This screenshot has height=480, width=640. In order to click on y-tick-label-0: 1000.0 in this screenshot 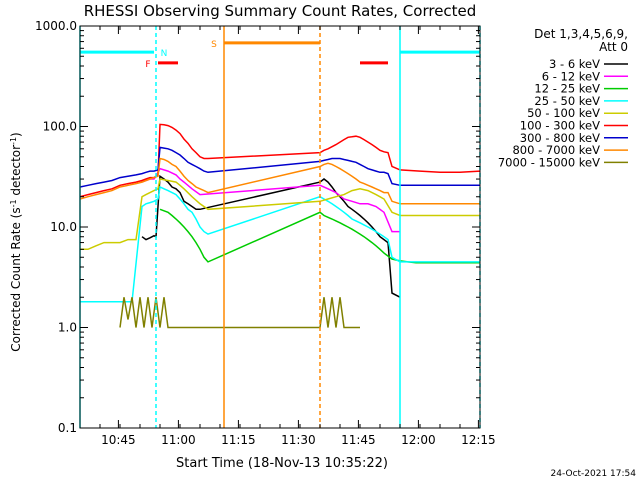, I will do `click(56, 26)`.